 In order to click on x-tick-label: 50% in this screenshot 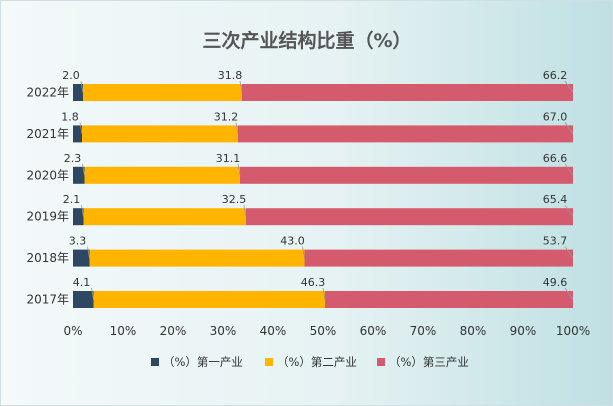, I will do `click(323, 331)`.